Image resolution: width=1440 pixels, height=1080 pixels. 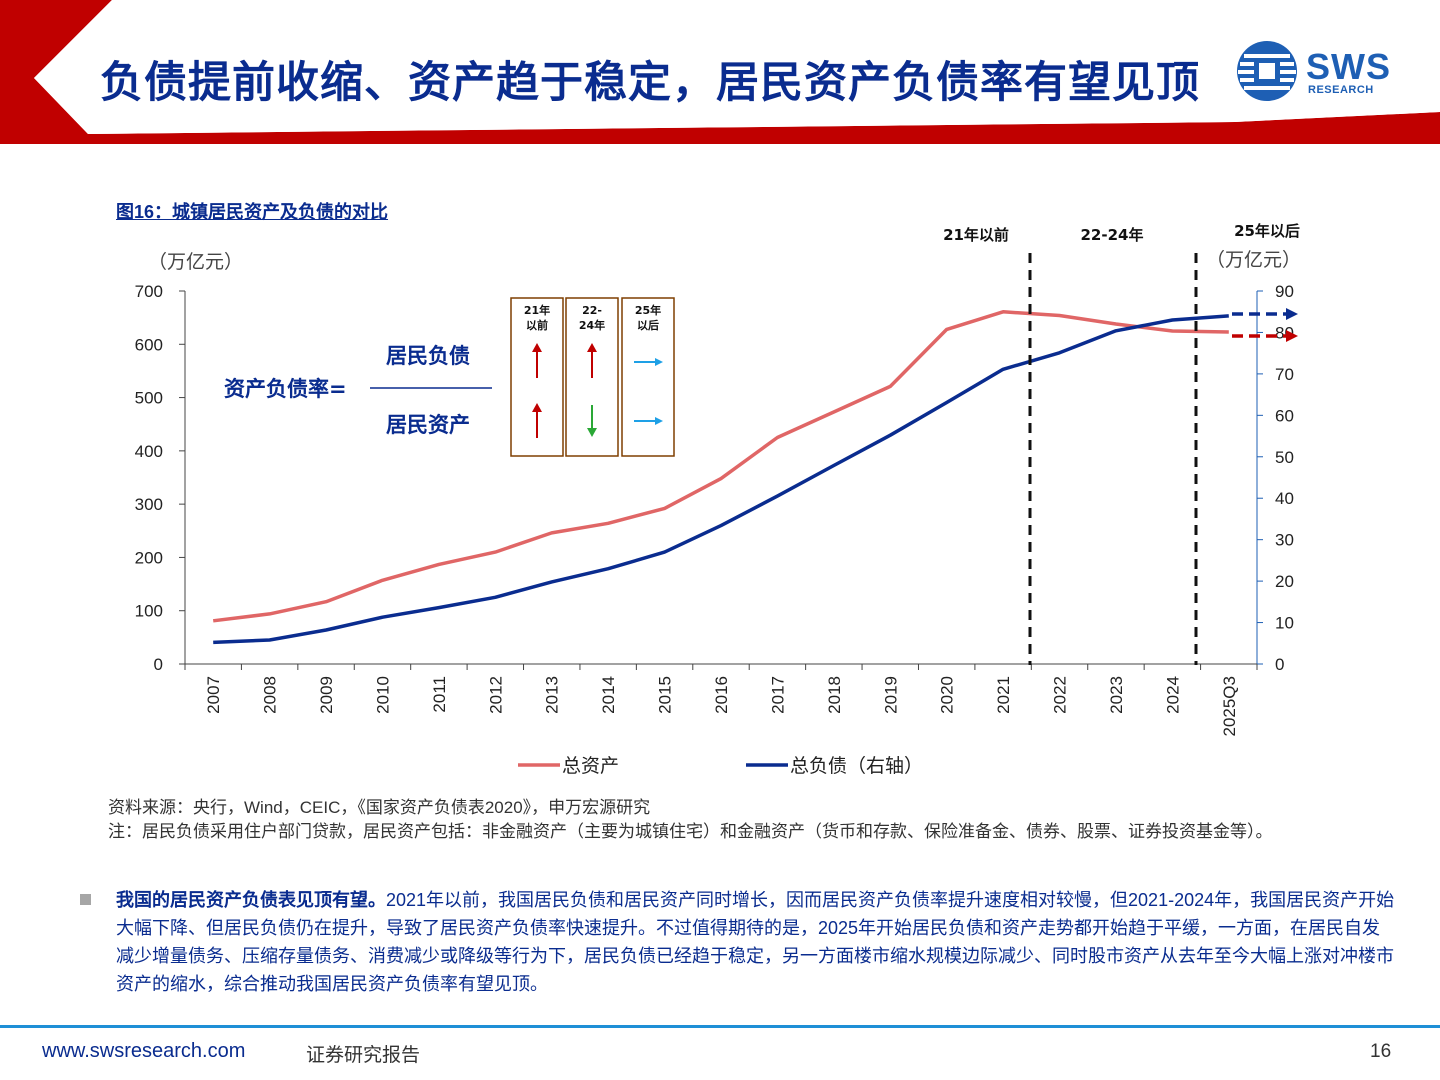 I want to click on trend-box-head: 21年, so click(x=537, y=310).